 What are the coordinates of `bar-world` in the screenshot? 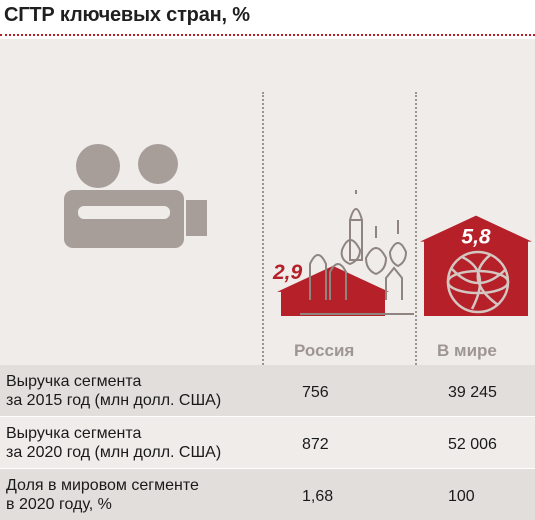 It's located at (476, 265).